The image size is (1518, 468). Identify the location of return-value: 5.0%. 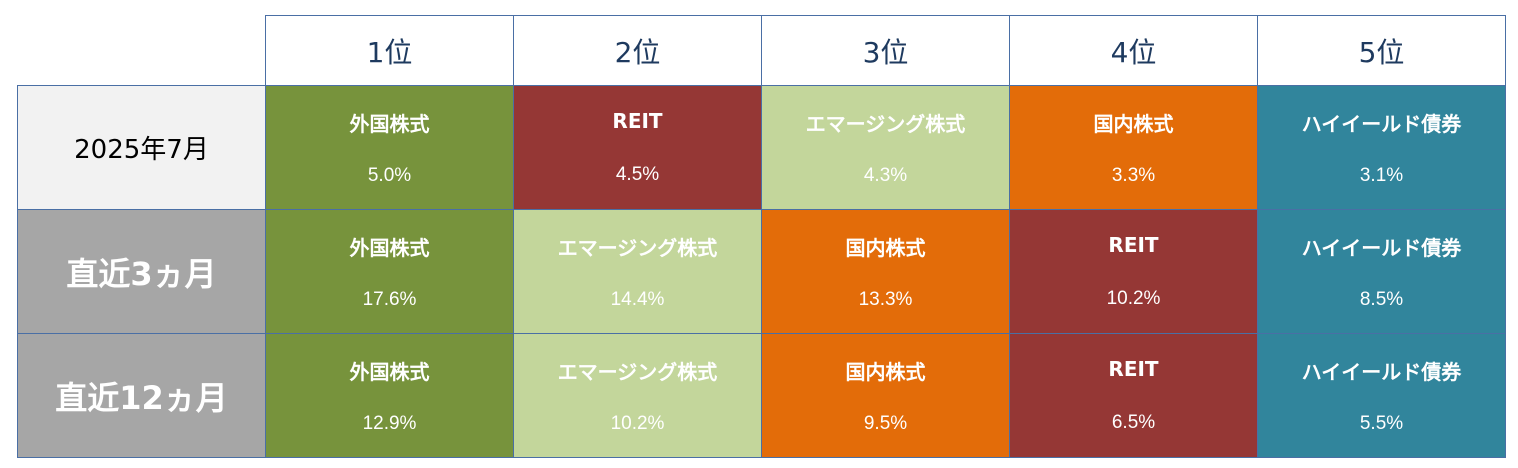
(389, 175).